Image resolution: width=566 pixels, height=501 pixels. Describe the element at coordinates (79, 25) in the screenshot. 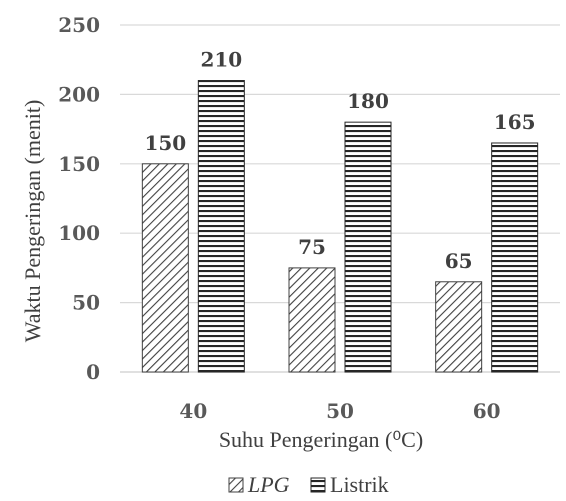

I see `y-tick-label: 250` at that location.